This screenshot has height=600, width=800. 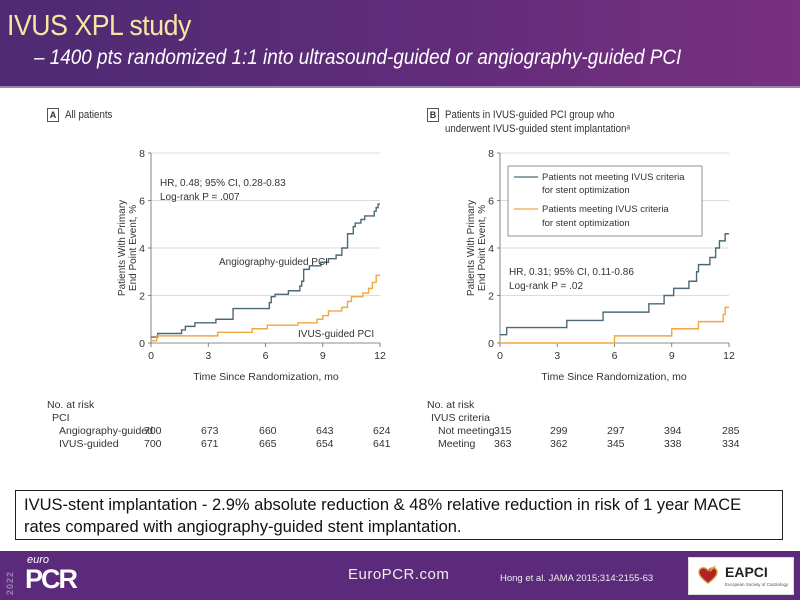 What do you see at coordinates (559, 431) in the screenshot?
I see `at-risk-b-cell: 299` at bounding box center [559, 431].